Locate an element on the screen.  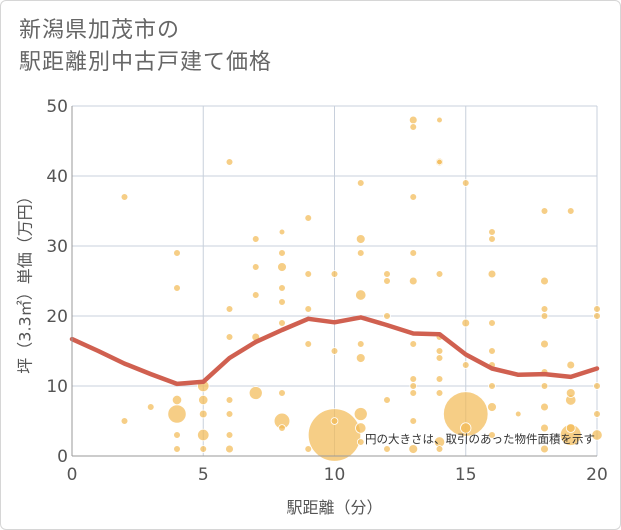
x-tick-label: 20 is located at coordinates (597, 475).